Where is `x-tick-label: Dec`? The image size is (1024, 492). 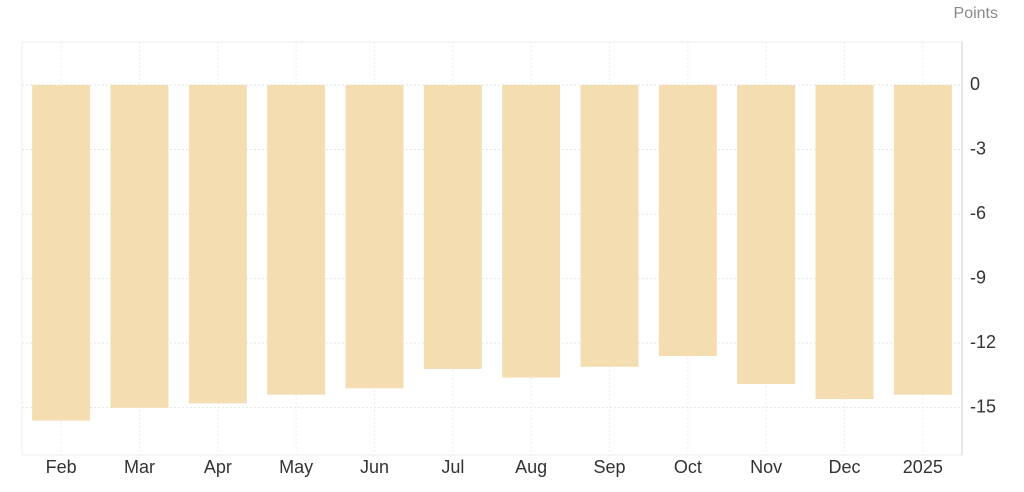 x-tick-label: Dec is located at coordinates (844, 467).